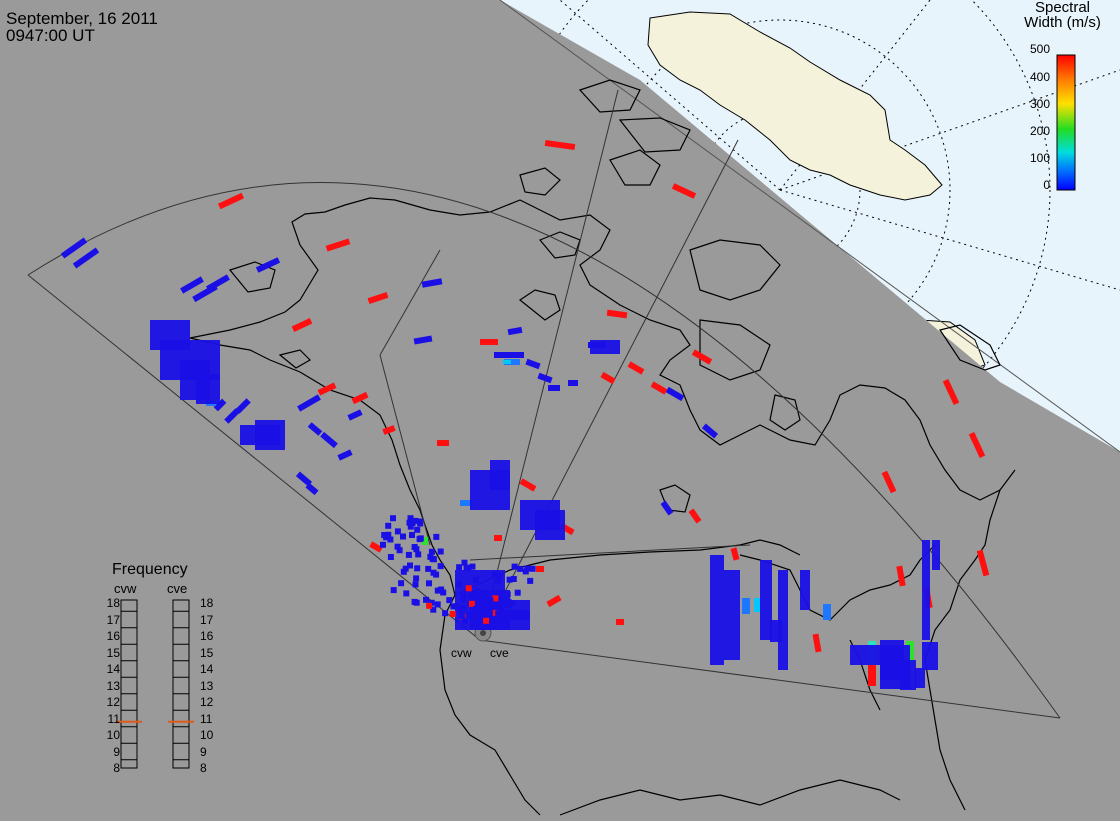 This screenshot has width=1120, height=821. Describe the element at coordinates (1062, 22) in the screenshot. I see `colorbar-units: Width (m/s)` at that location.